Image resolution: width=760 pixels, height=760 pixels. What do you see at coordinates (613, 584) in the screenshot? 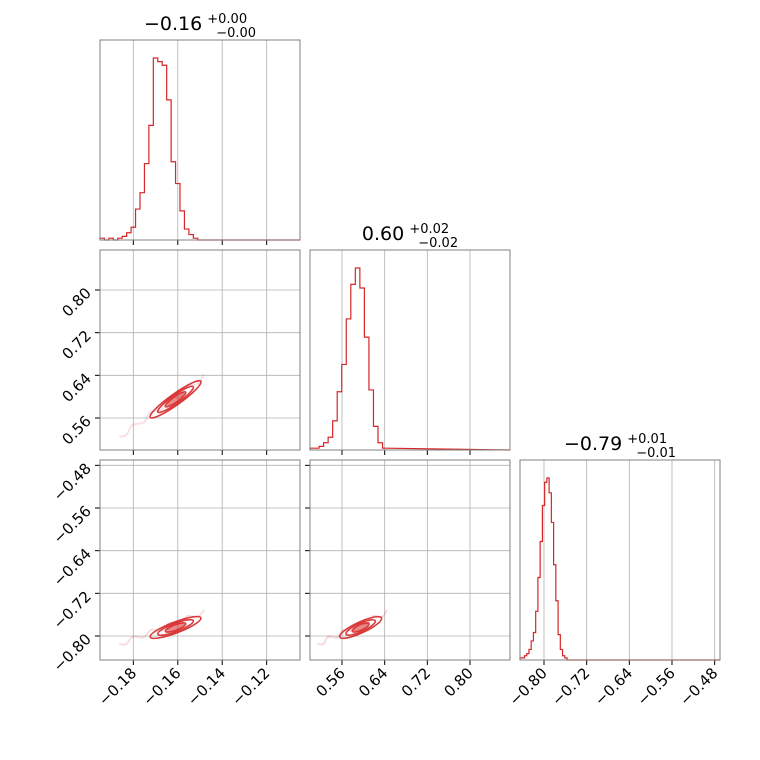
I see `hist-param-3: −0.80−0.72−0.64−0.56−0.48` at bounding box center [613, 584].